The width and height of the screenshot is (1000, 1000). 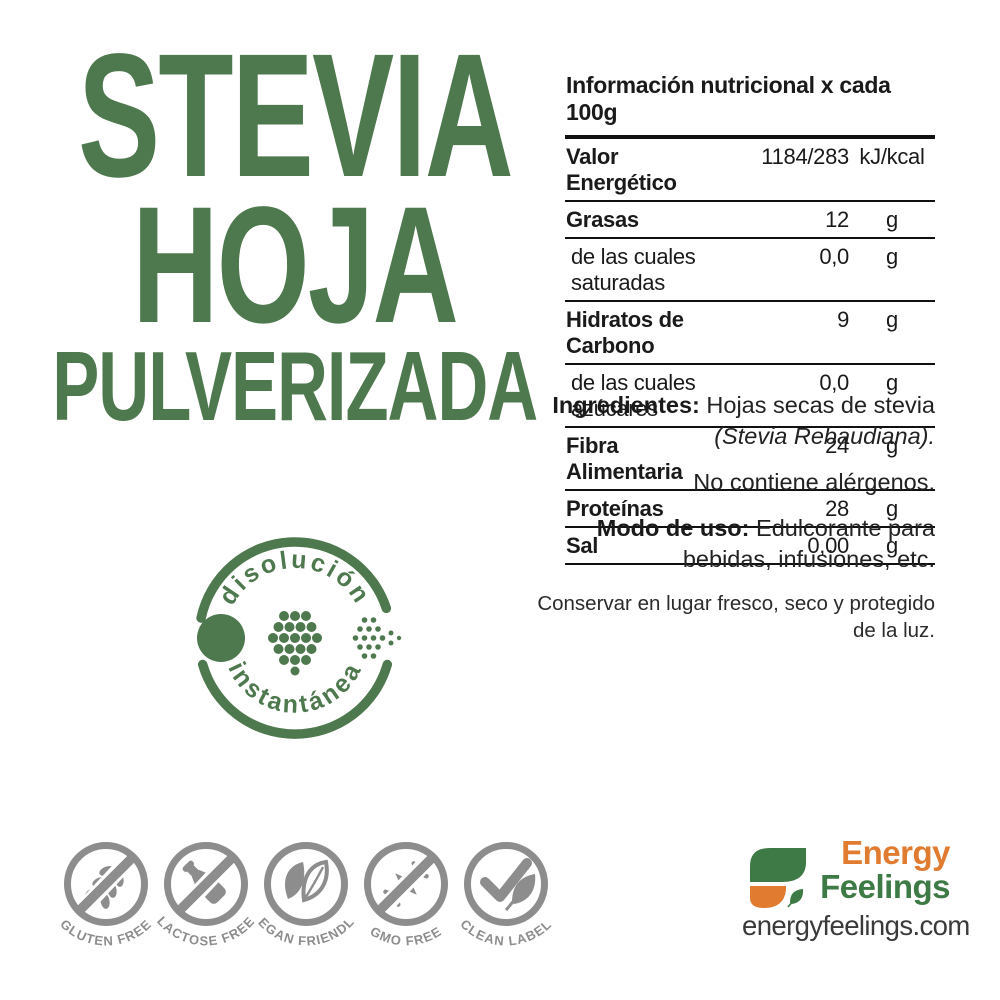 What do you see at coordinates (206, 895) in the screenshot?
I see `cert-bottle-icon: LACTOSE FREE` at bounding box center [206, 895].